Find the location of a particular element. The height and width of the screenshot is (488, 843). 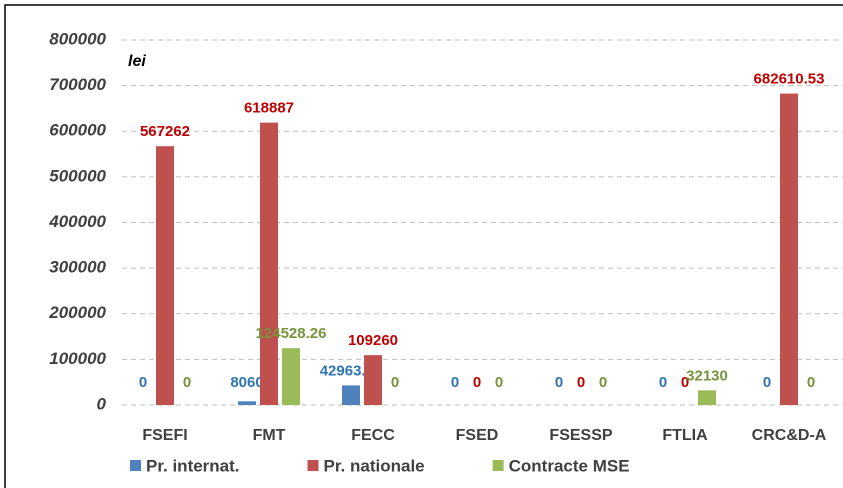

y-tick-label: 0 is located at coordinates (102, 403).